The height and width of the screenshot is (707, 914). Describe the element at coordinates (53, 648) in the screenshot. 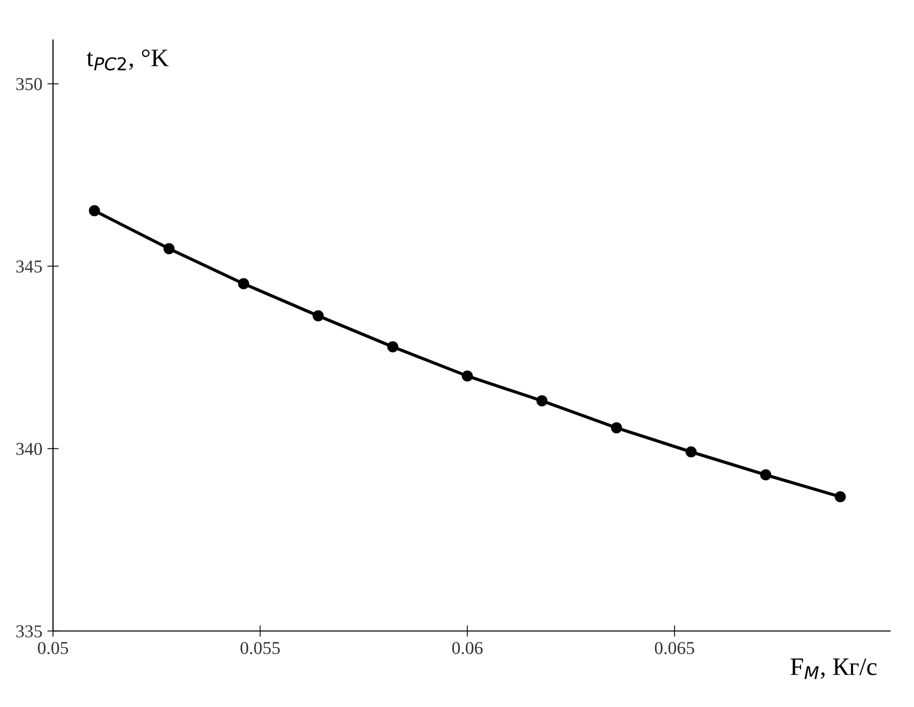

I see `x-tick-label: 0.05` at that location.